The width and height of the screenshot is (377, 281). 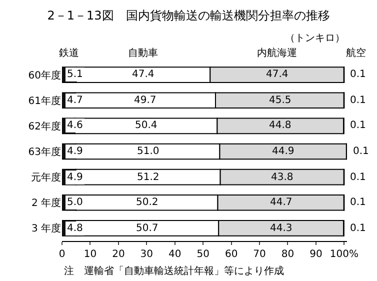 I want to click on x-tick-label: 20, so click(x=118, y=254).